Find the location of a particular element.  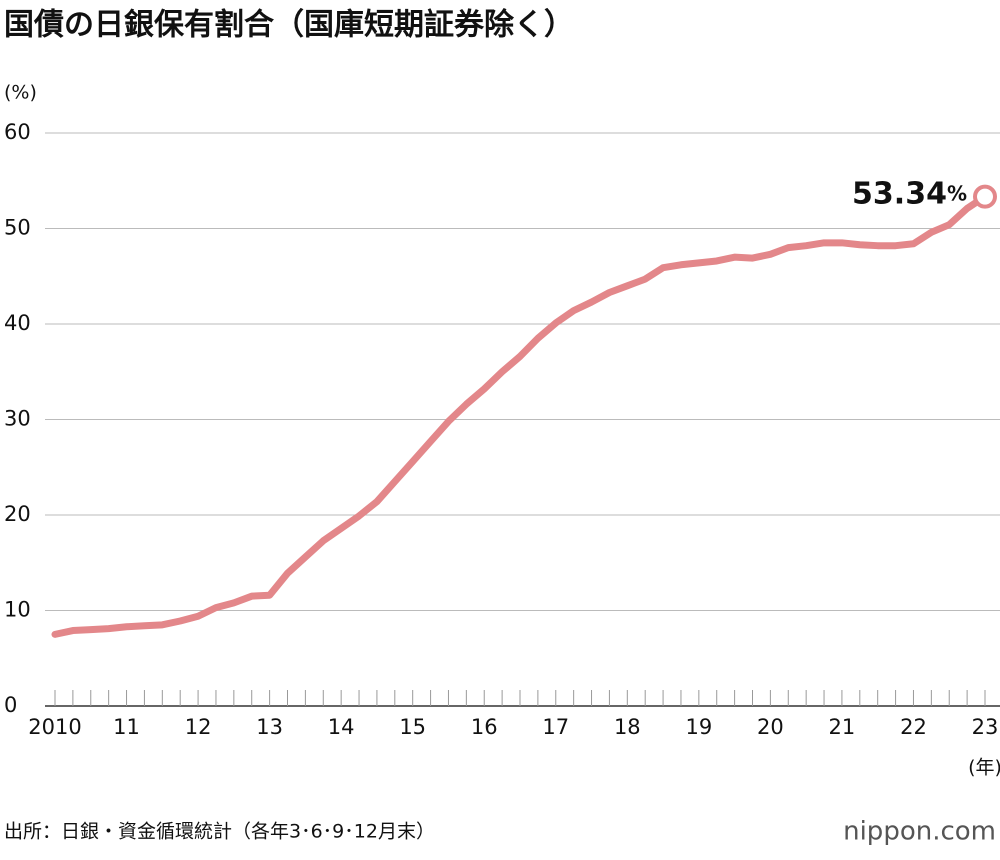

y-unit-label: (%) is located at coordinates (20, 93).